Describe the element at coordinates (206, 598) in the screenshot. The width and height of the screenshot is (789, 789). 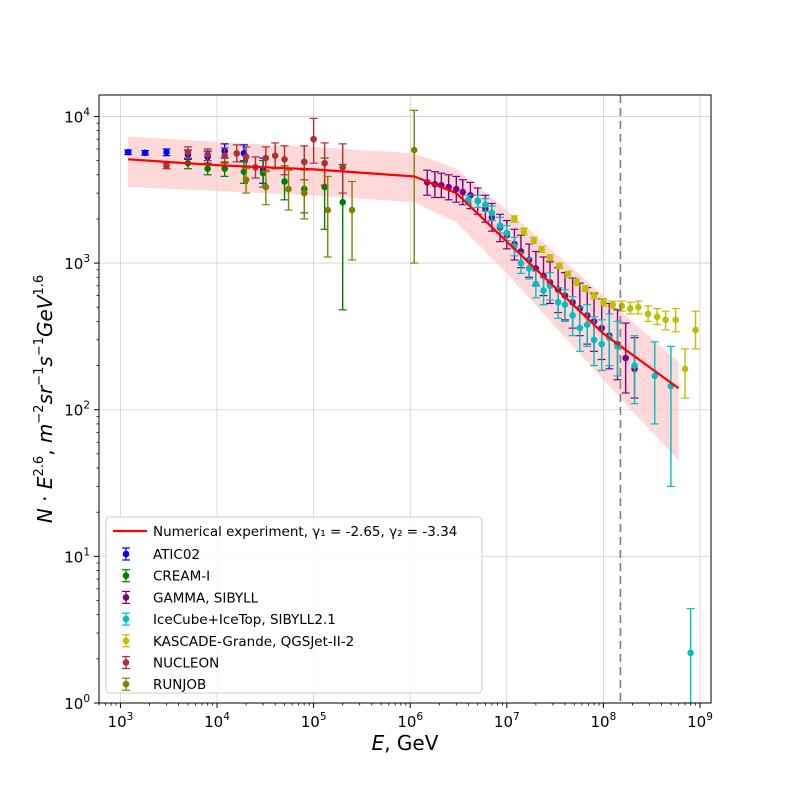
I see `legend-label: GAMMA, SIBYLL` at that location.